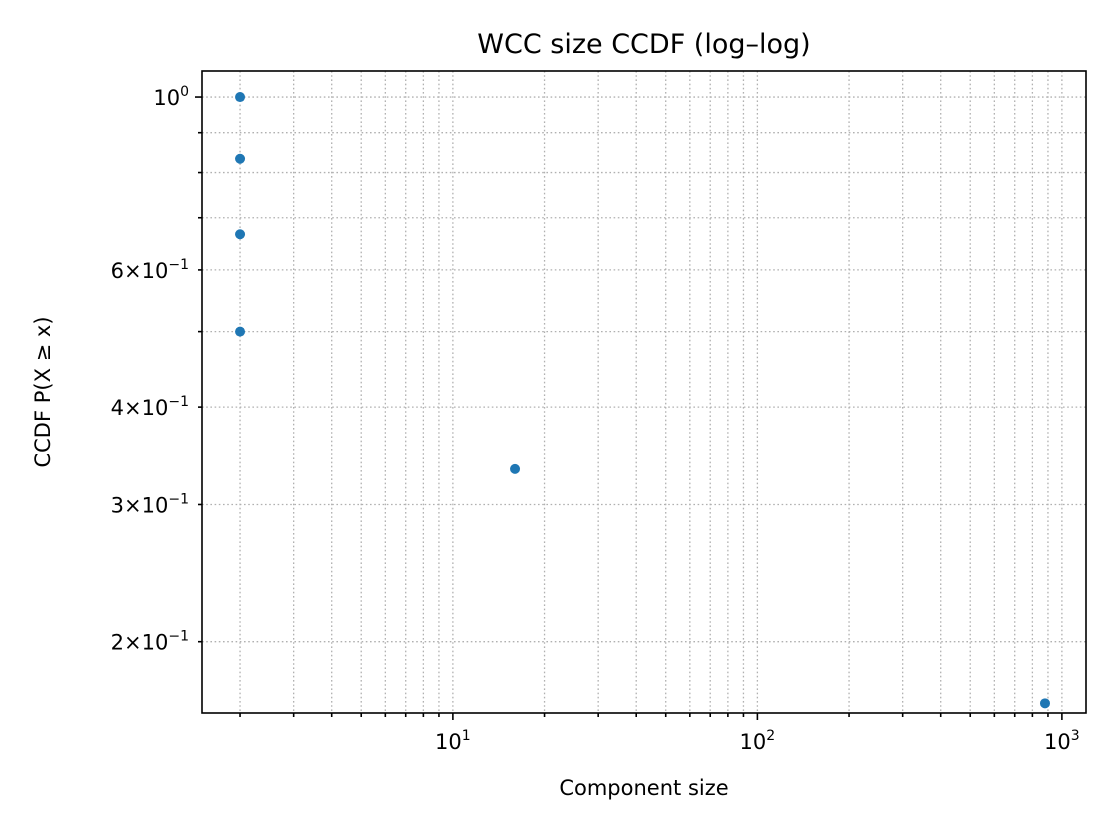 Image resolution: width=1120 pixels, height=840 pixels. What do you see at coordinates (117, 643) in the screenshot?
I see `y-tick-mantissa: 2` at bounding box center [117, 643].